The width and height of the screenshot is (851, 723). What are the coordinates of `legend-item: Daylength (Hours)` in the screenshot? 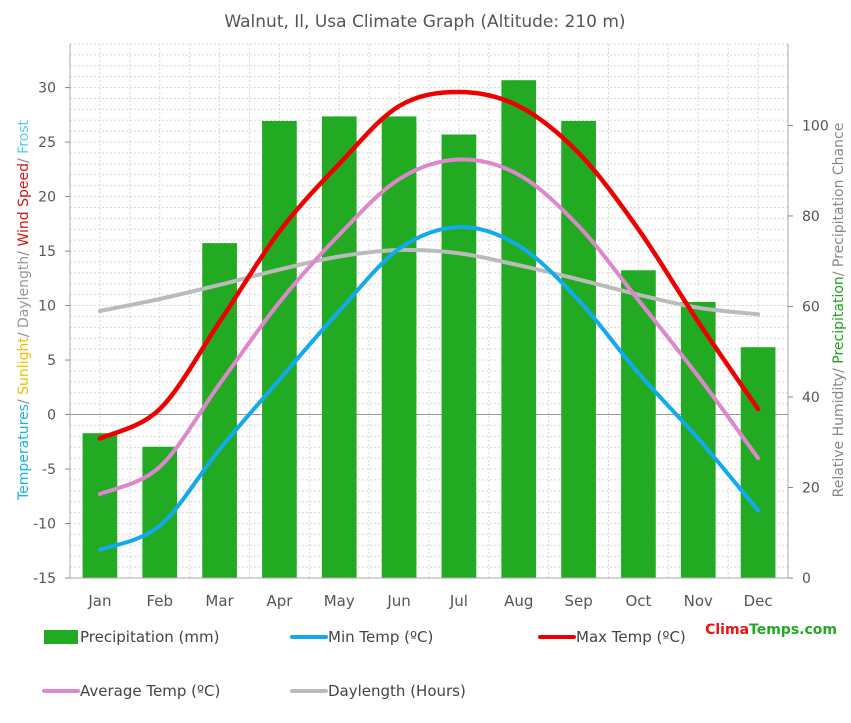 It's located at (378, 691).